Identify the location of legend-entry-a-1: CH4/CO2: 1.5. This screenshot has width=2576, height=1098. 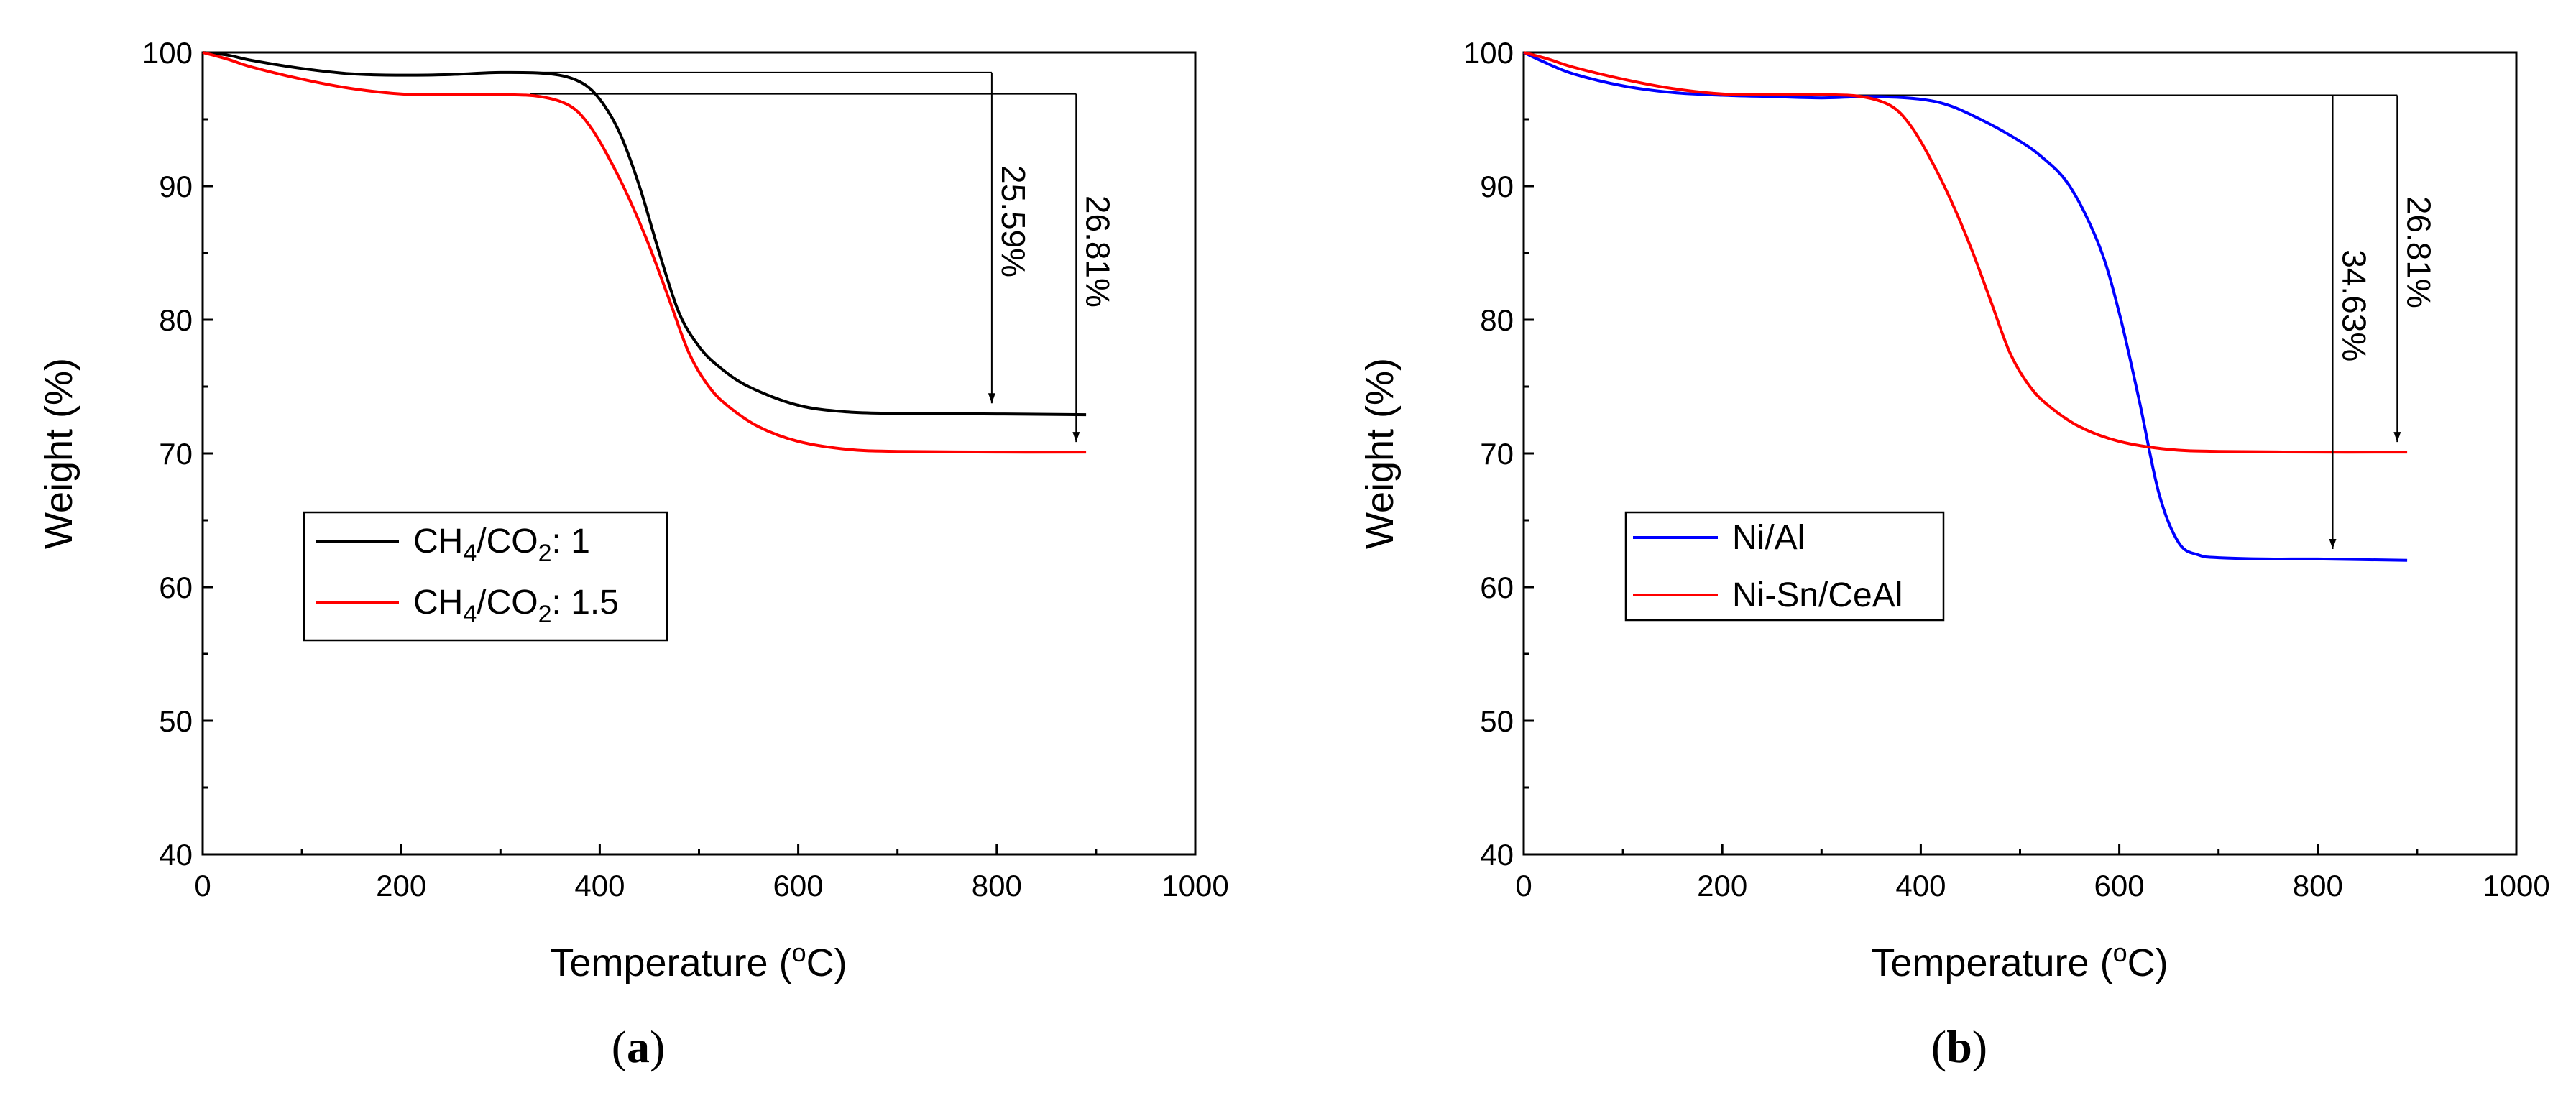
(516, 605).